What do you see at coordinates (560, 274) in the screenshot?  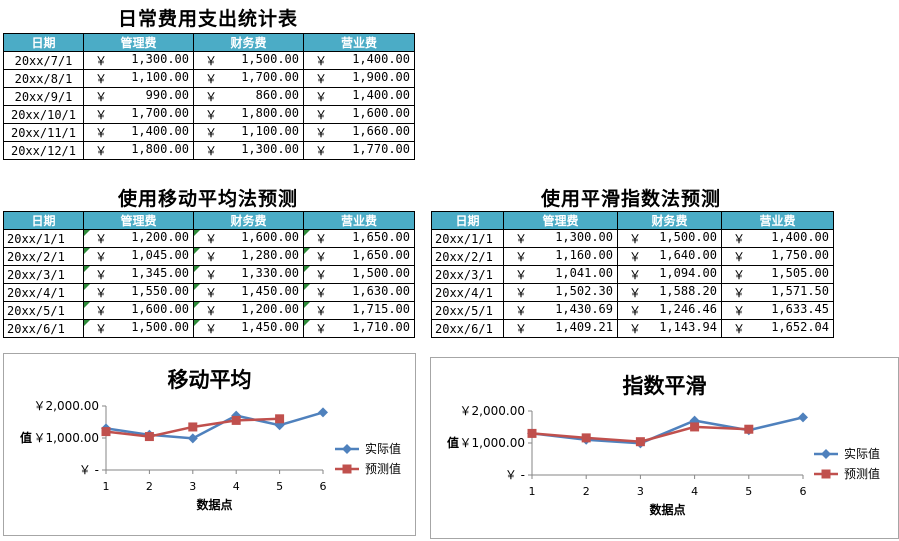 I see `amount-cell: ￥ 1,041.00` at bounding box center [560, 274].